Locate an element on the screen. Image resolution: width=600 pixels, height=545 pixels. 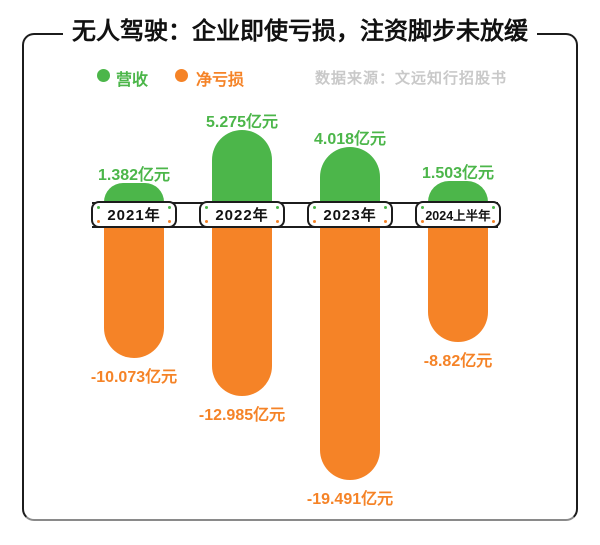
revenue-bar-2023 is located at coordinates (350, 174).